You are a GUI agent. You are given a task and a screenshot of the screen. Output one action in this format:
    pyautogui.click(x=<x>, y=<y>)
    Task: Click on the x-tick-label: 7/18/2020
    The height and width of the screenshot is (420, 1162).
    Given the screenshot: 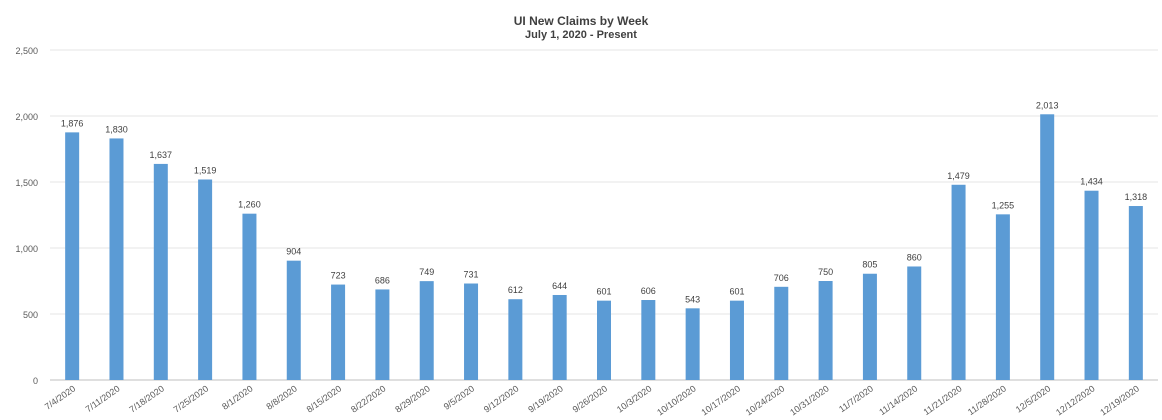 What is the action you would take?
    pyautogui.click(x=146, y=398)
    